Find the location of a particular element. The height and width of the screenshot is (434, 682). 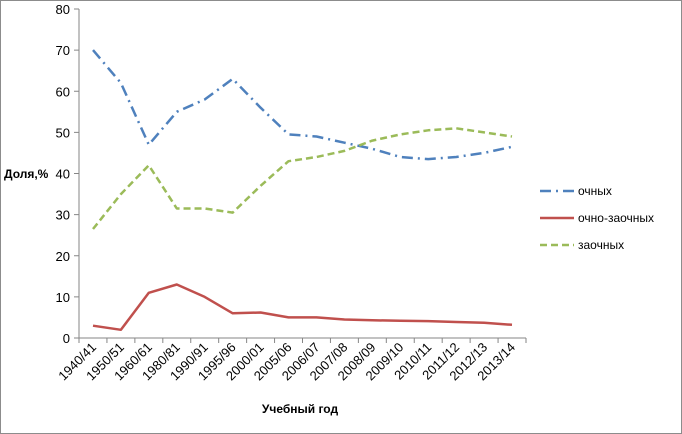

y-tick-label: 40 is located at coordinates (63, 174).